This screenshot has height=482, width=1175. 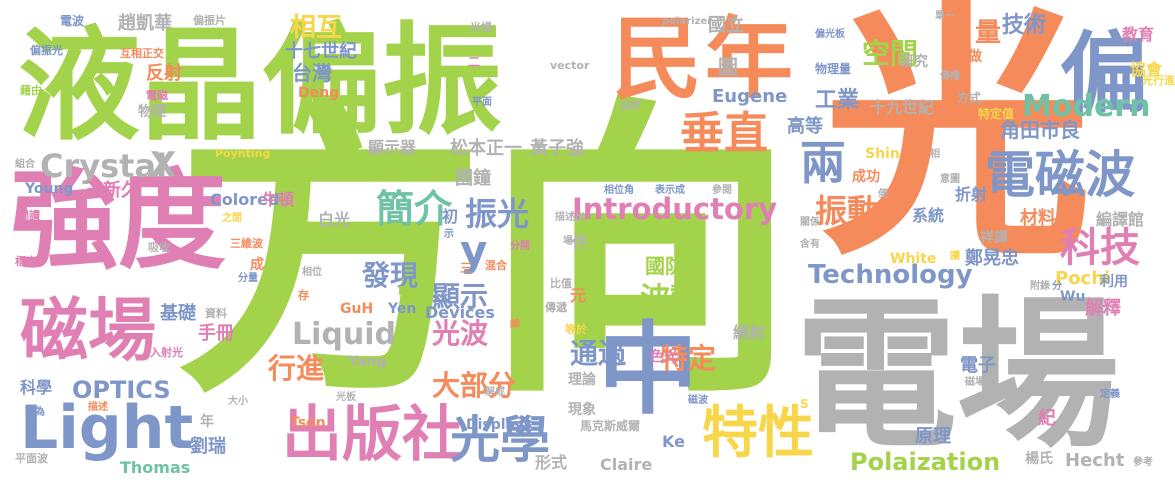 I want to click on word: 偏振光, so click(x=46, y=50).